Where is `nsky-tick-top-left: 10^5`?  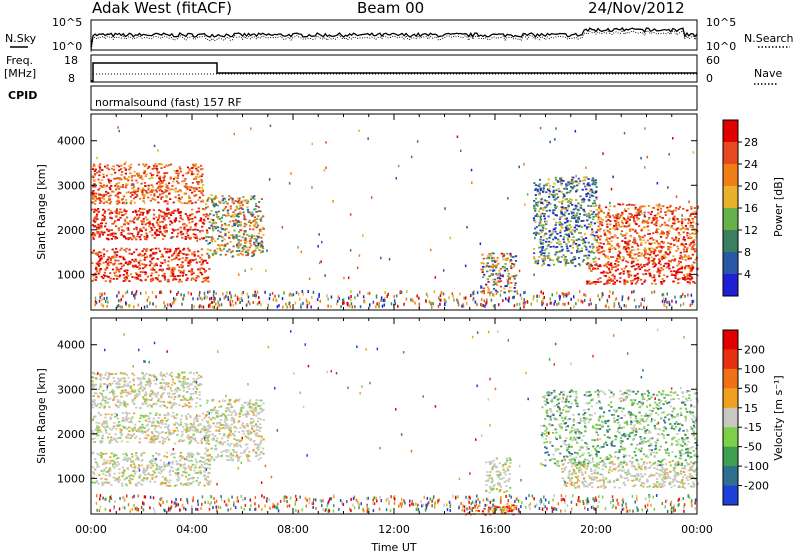
nsky-tick-top-left: 10^5 is located at coordinates (67, 22).